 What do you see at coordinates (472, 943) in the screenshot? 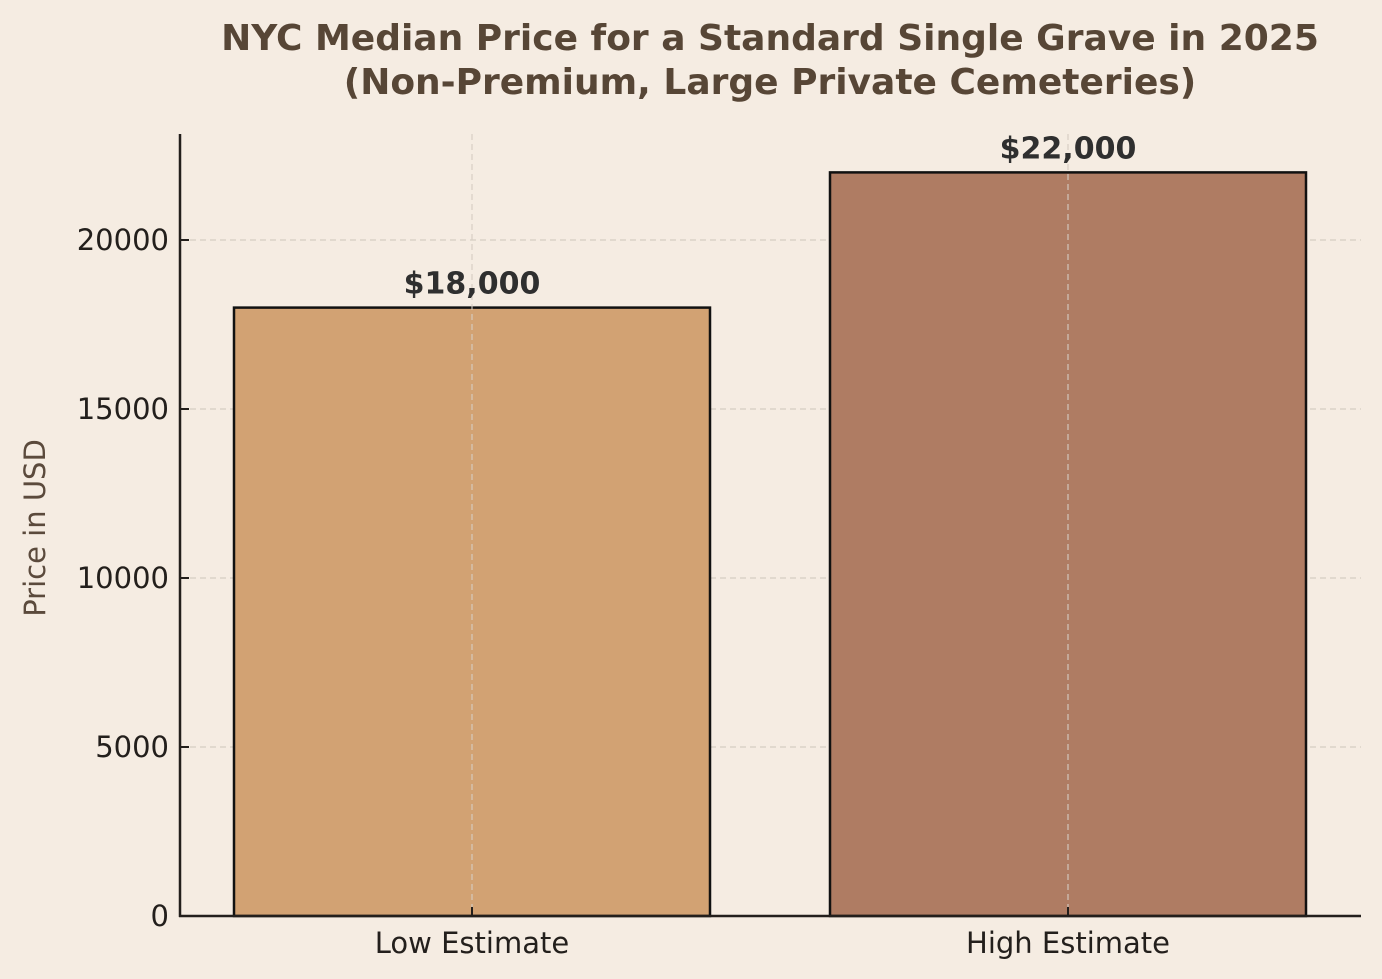
I see `x-tick-label: Low Estimate` at bounding box center [472, 943].